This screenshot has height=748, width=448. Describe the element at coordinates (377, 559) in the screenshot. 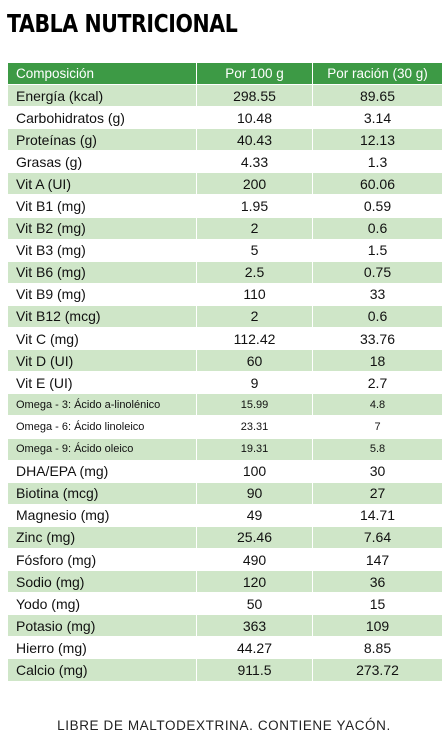

I see `per-serving-cell: 147` at that location.